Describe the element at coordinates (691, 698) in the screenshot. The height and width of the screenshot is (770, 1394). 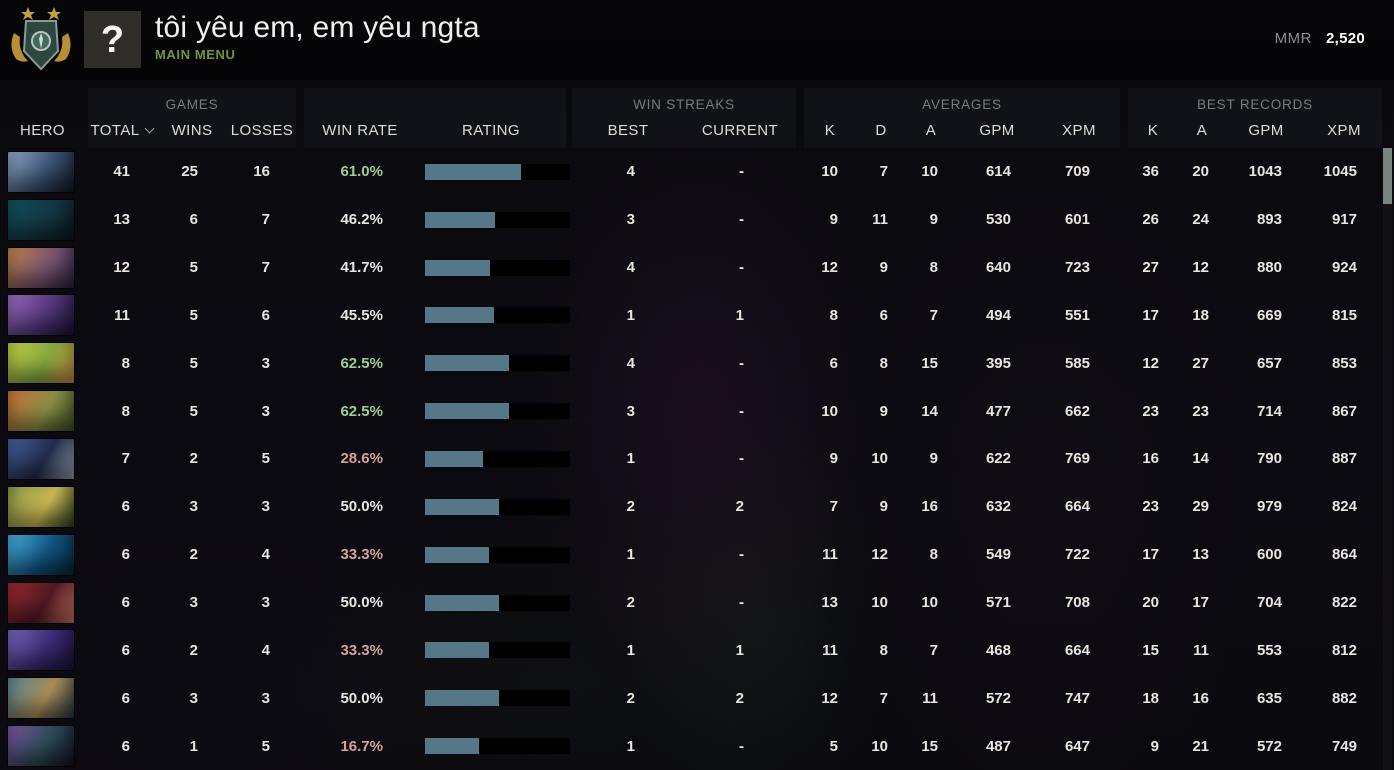
I see `hero-row-slardar: 6 3 3 50.0% 2 2 12 7 11 572 747 18 16 635 882` at that location.